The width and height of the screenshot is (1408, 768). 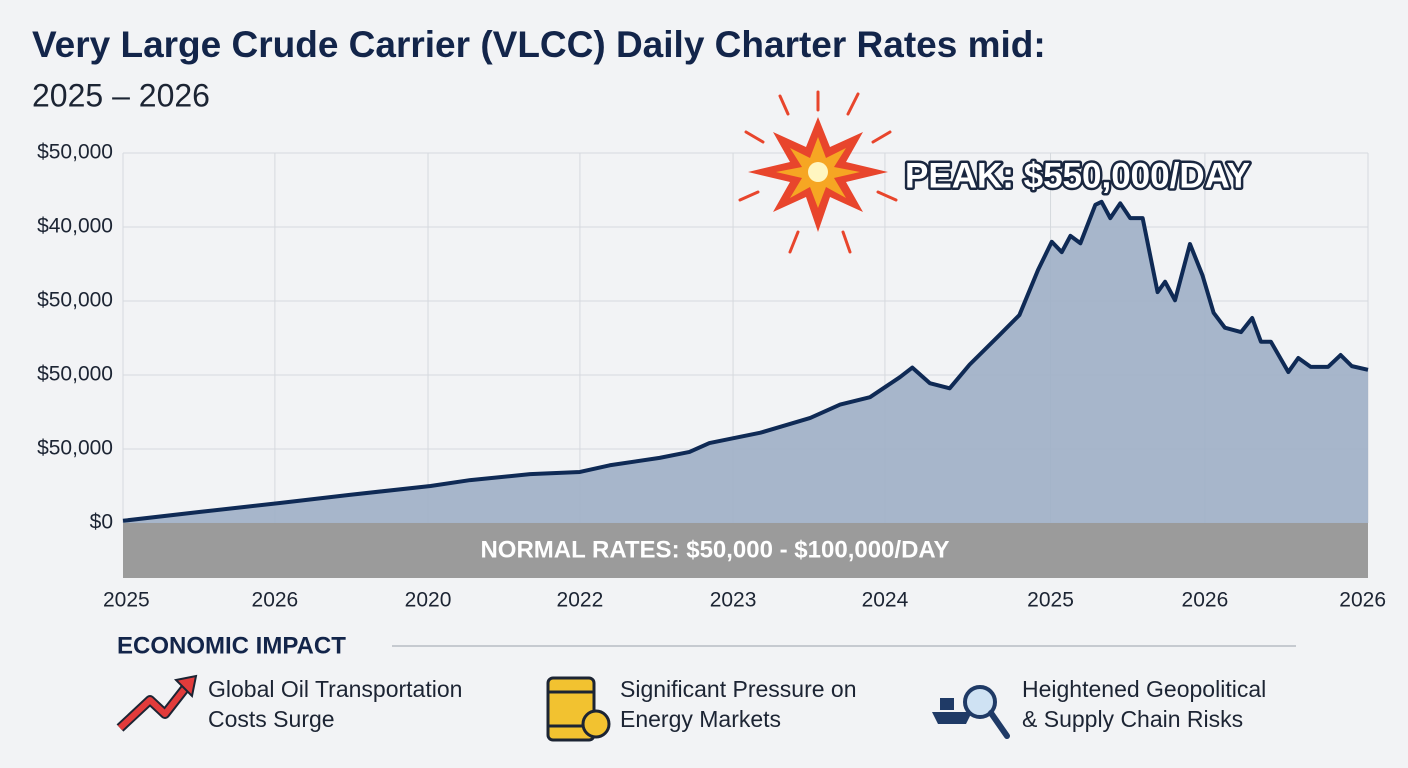 What do you see at coordinates (75, 226) in the screenshot?
I see `y-tick-label: $40,000` at bounding box center [75, 226].